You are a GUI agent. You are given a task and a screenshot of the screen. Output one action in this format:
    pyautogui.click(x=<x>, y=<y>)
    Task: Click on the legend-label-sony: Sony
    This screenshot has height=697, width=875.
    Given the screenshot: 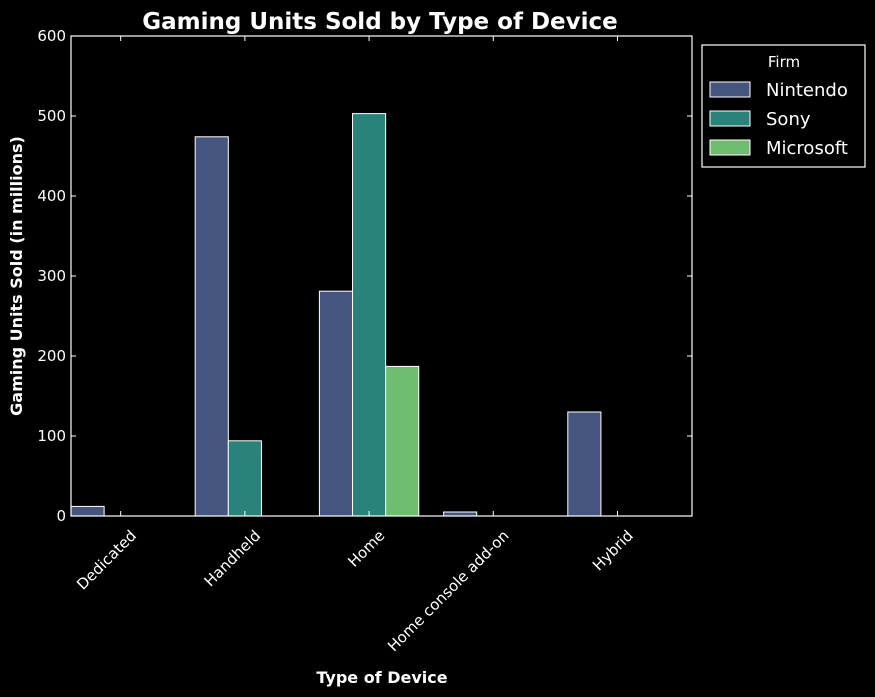 What is the action you would take?
    pyautogui.click(x=788, y=119)
    